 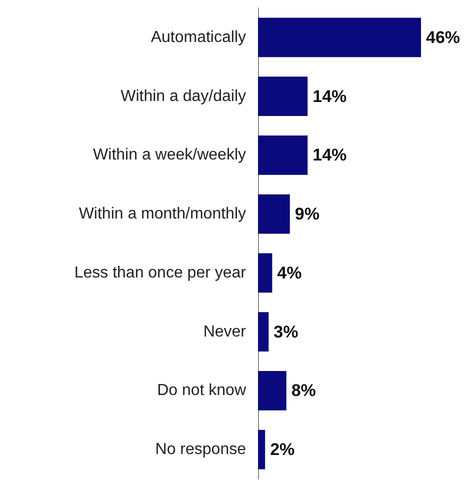 I want to click on data-label: 4%, so click(x=289, y=272).